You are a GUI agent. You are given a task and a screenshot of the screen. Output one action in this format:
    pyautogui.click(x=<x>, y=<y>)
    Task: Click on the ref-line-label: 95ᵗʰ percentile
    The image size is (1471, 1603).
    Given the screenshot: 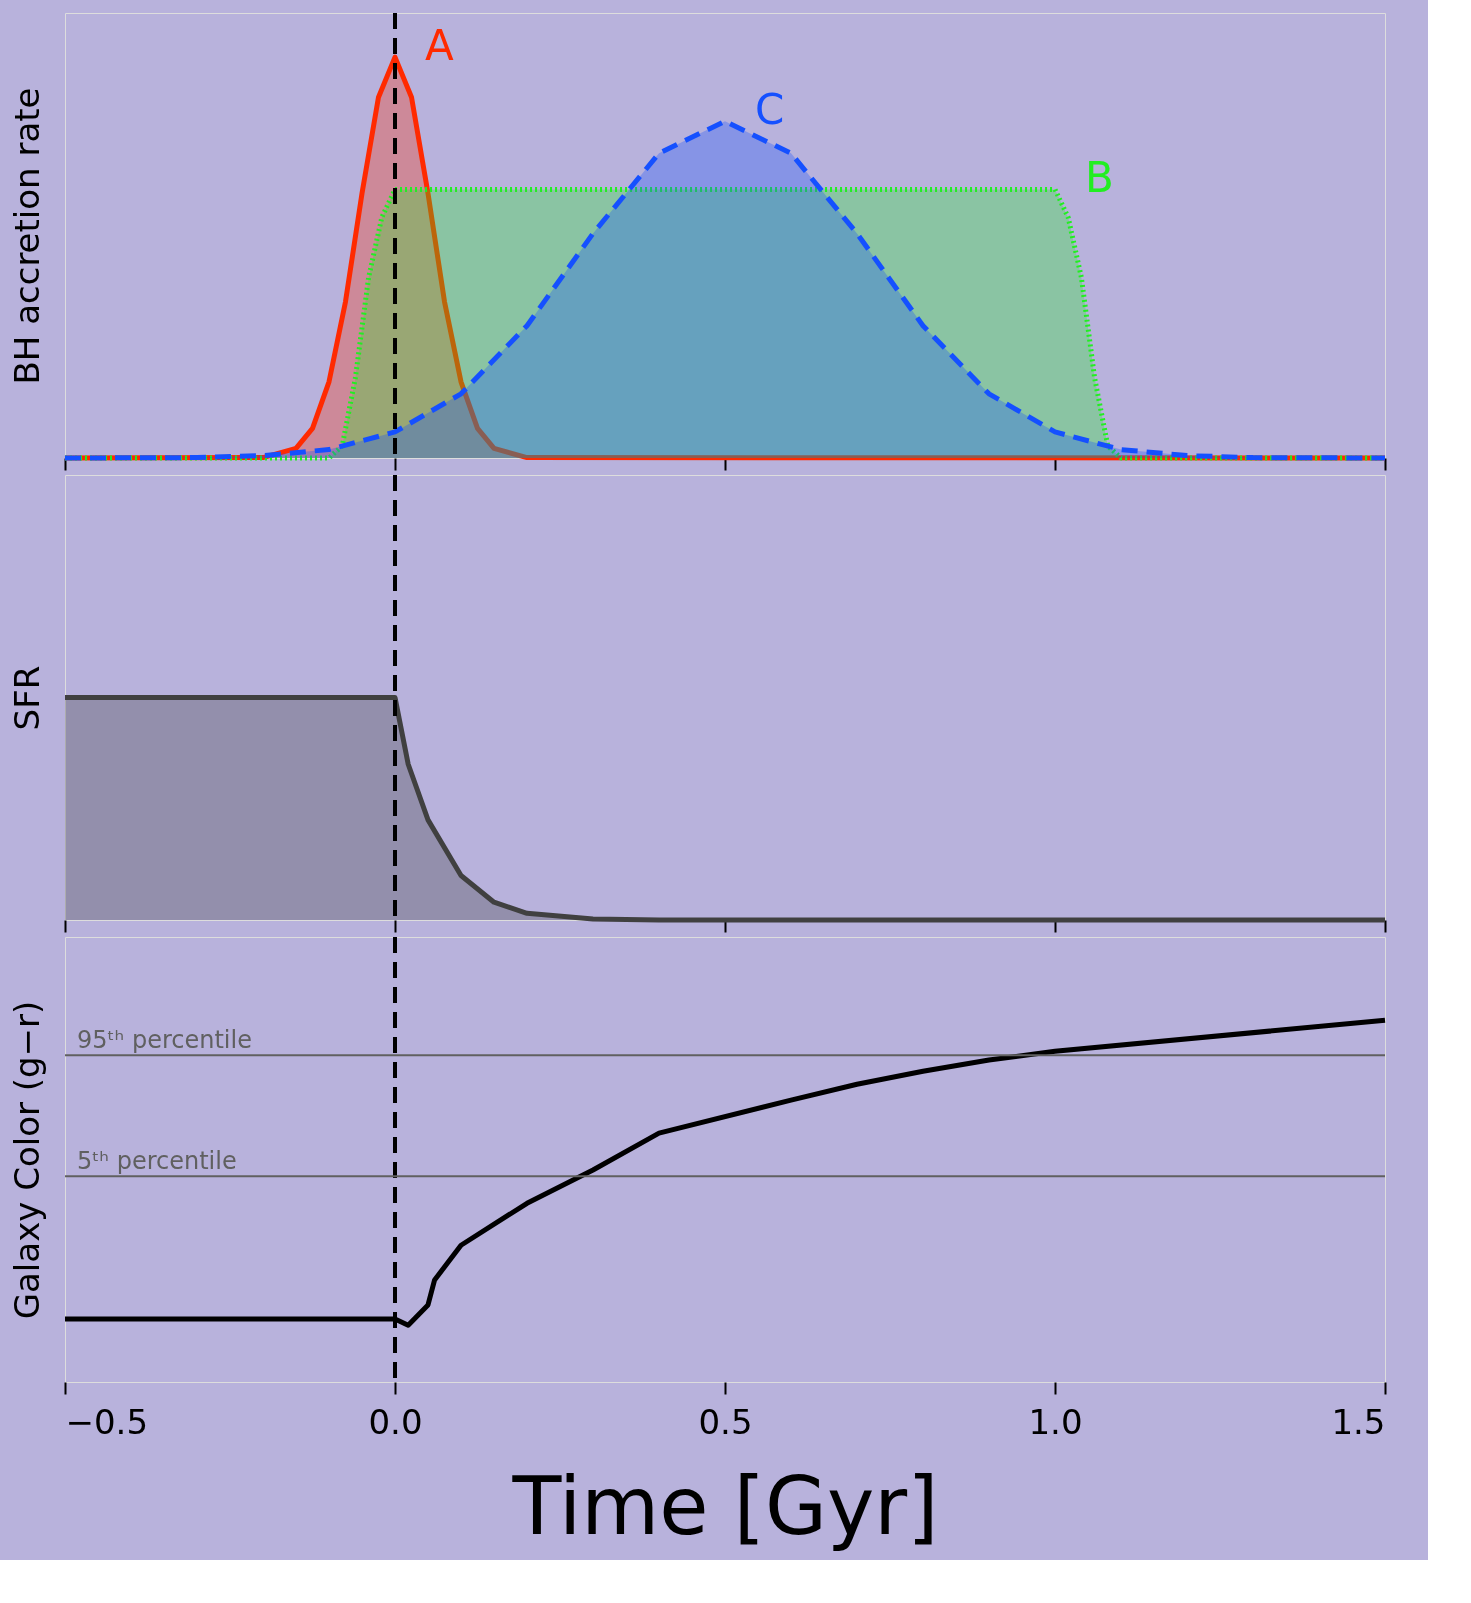 What is the action you would take?
    pyautogui.click(x=164, y=1040)
    